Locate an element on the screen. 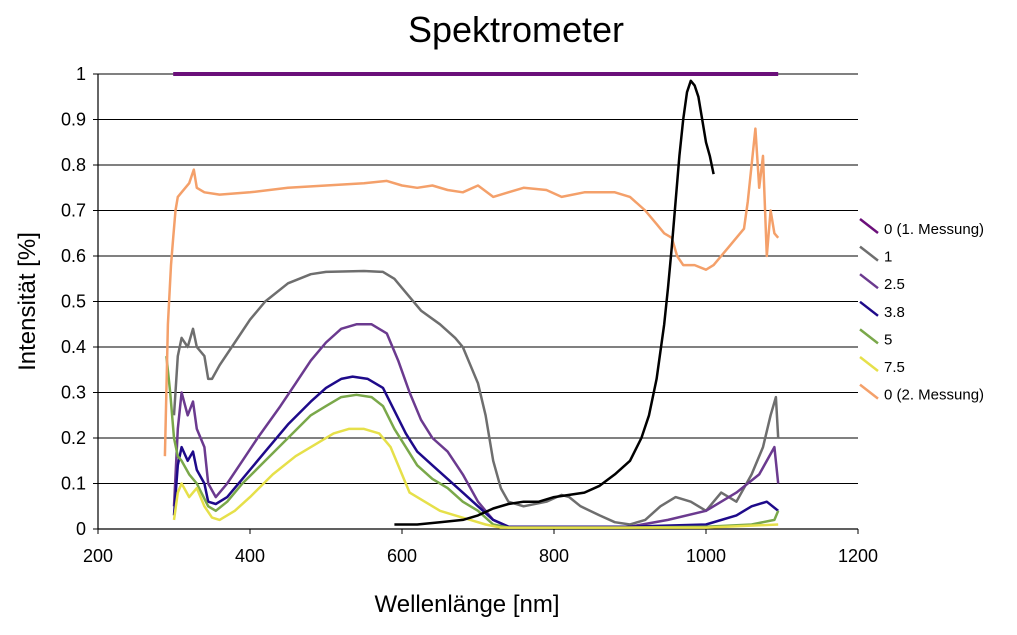 This screenshot has height=635, width=1017. y-axis-title: Intensität [%] is located at coordinates (27, 301).